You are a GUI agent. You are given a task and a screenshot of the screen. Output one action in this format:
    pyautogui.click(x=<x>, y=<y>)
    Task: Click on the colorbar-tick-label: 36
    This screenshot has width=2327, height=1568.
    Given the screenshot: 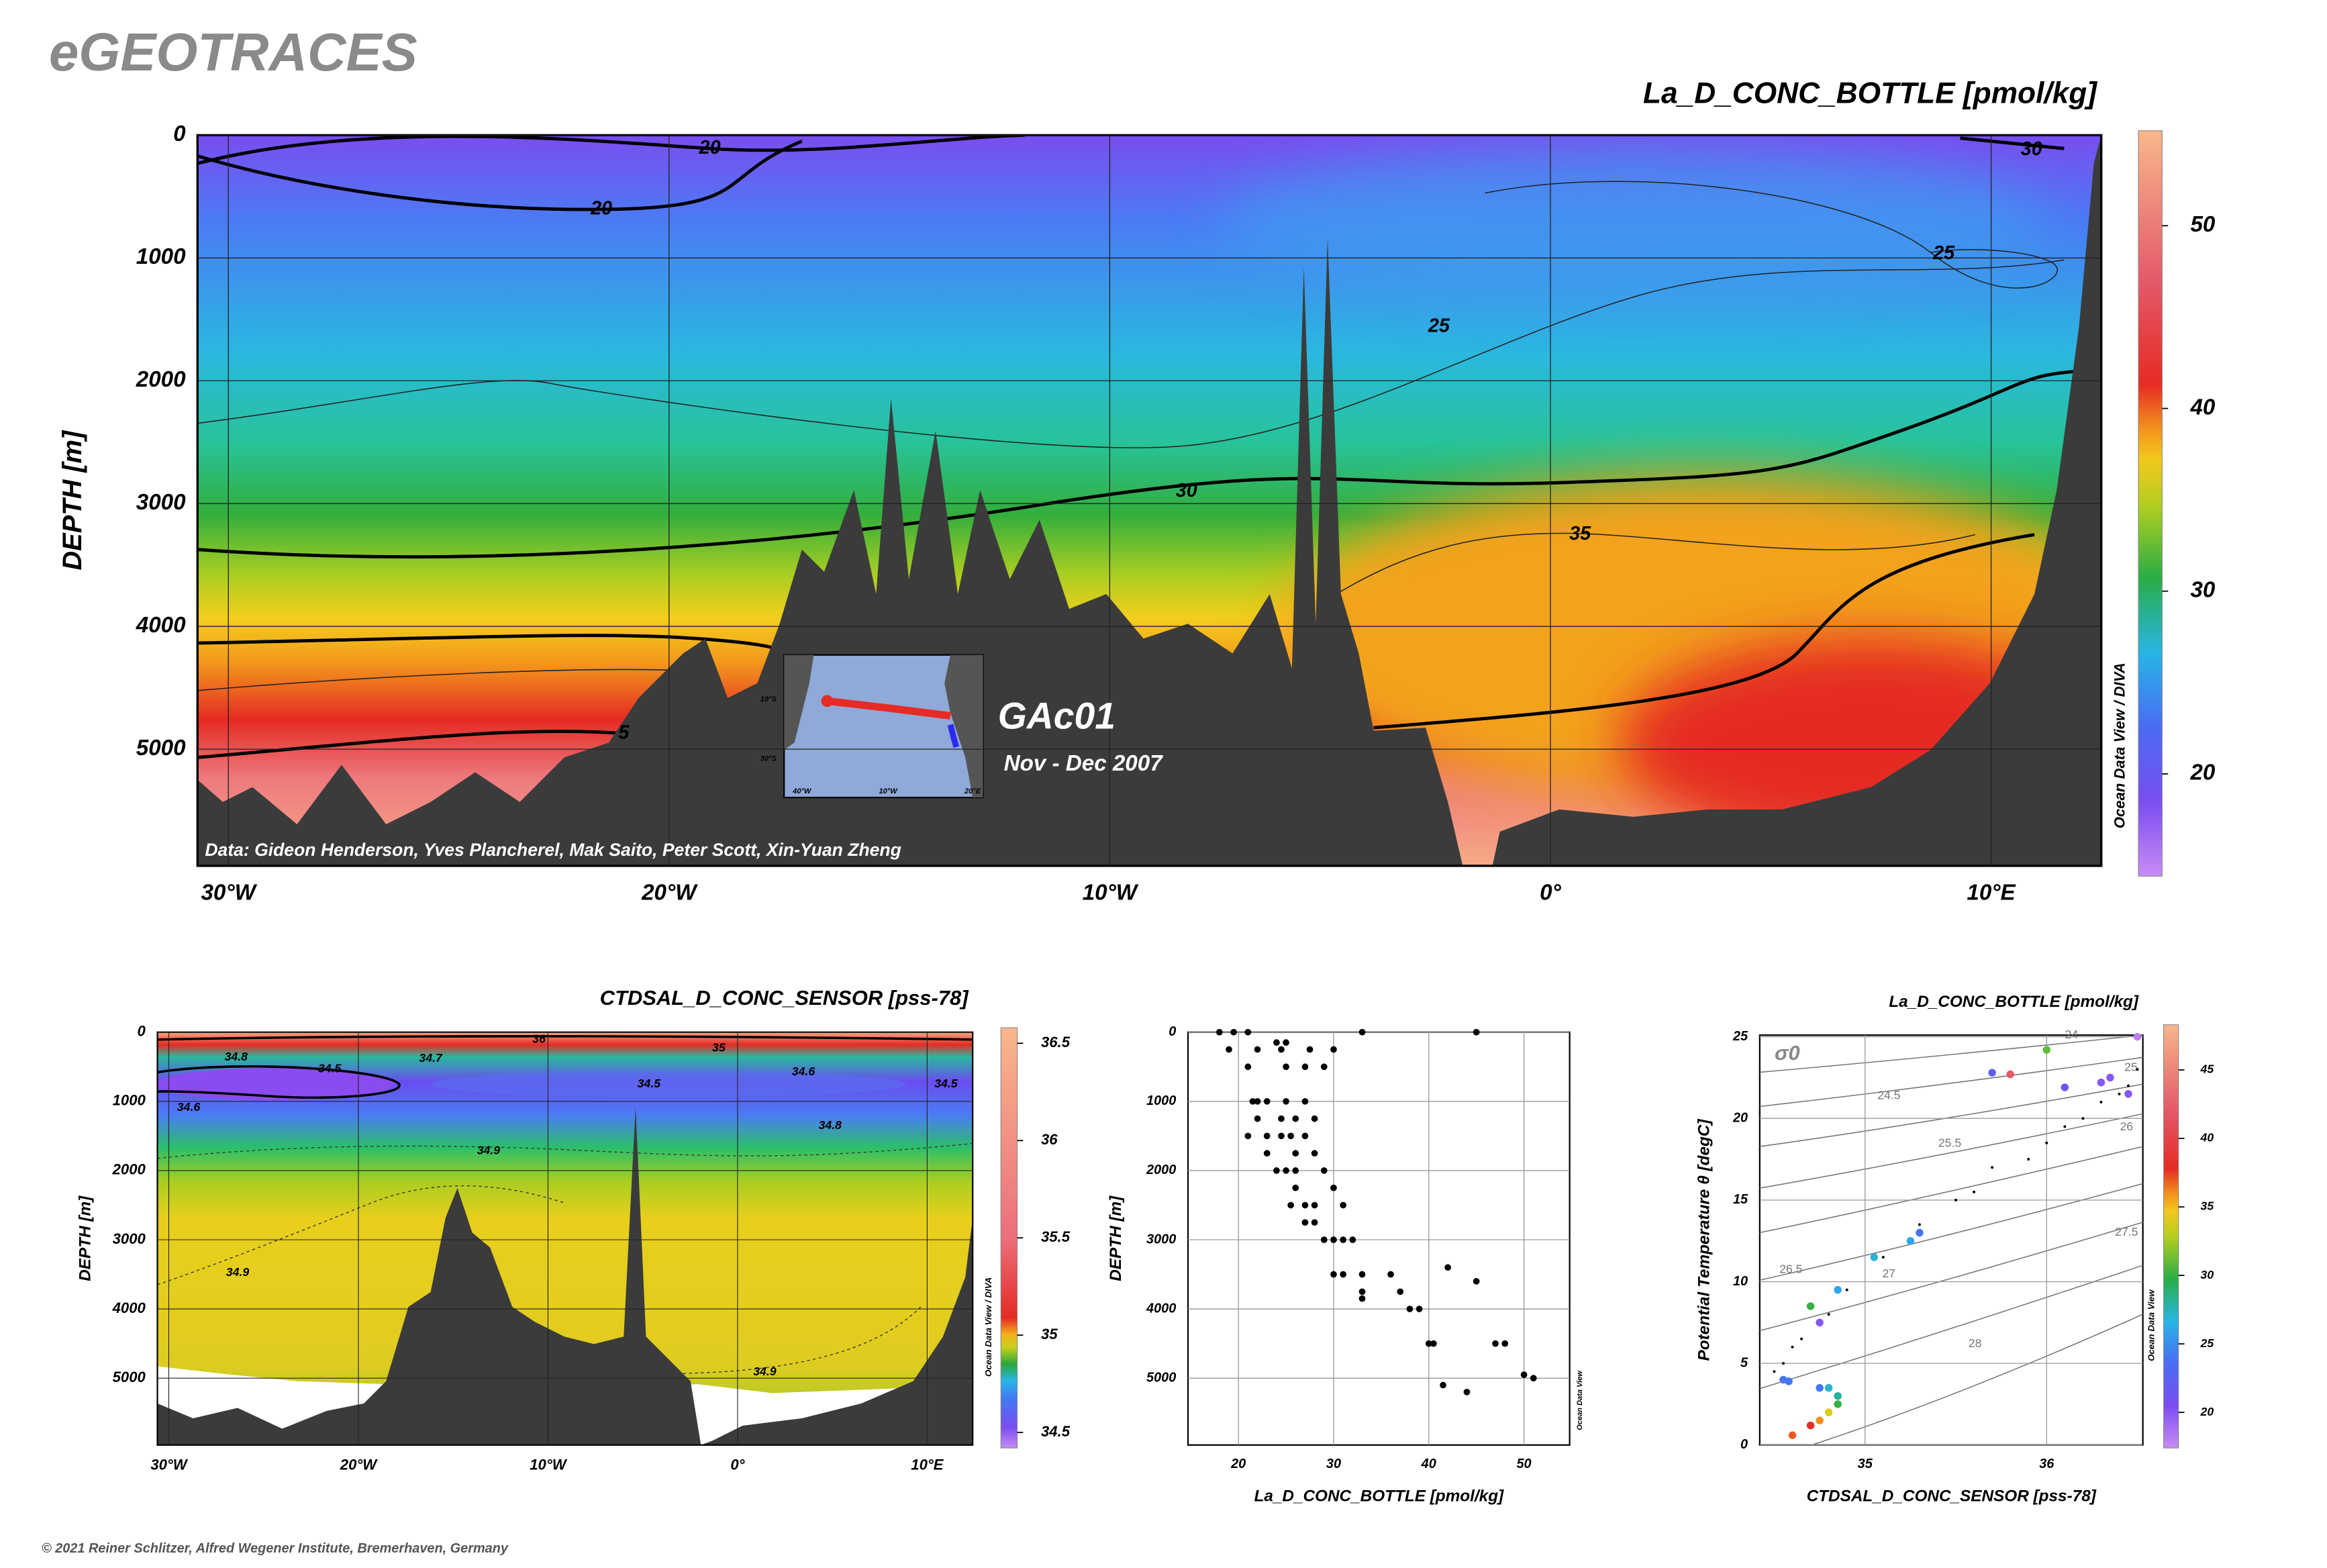 What is the action you would take?
    pyautogui.click(x=1049, y=1140)
    